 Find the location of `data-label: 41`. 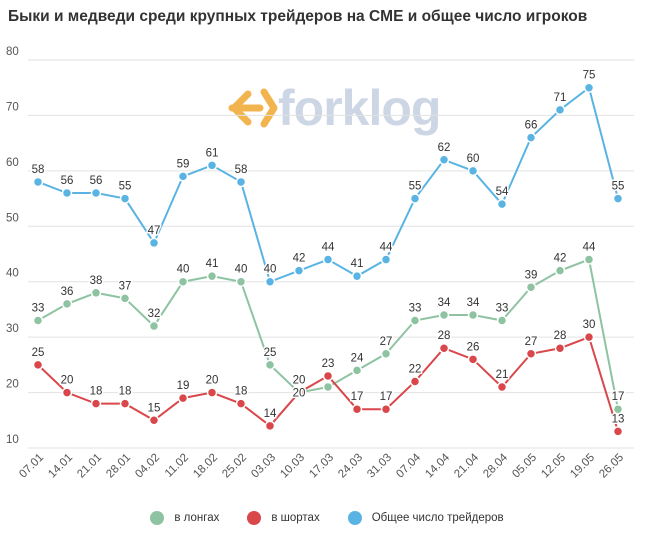

data-label: 41 is located at coordinates (357, 264).